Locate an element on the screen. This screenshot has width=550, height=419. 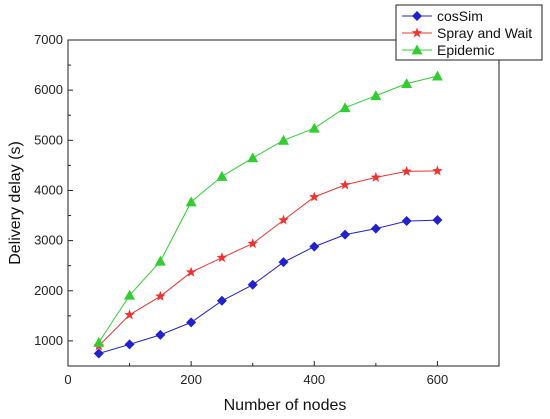
legend-item-spray-and-wait: Spray and Wait is located at coordinates (467, 33).